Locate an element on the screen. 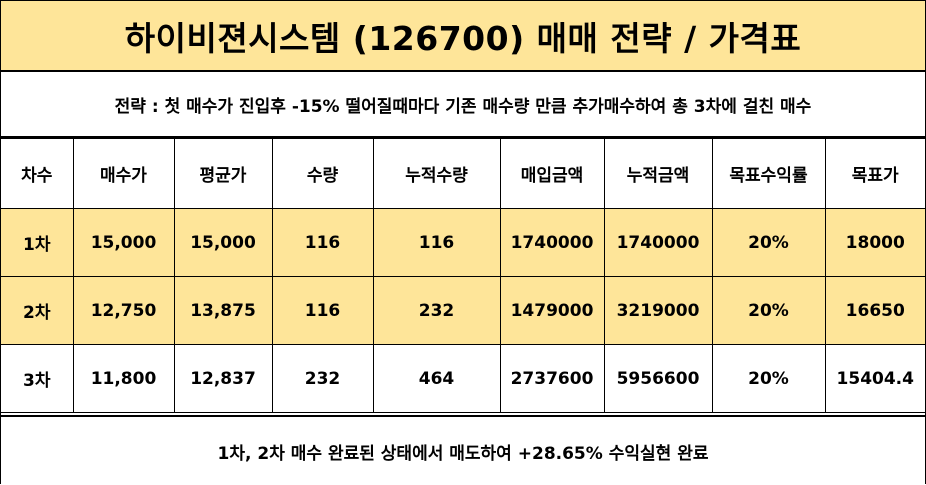  cell-cum-quantity: 232 is located at coordinates (436, 310).